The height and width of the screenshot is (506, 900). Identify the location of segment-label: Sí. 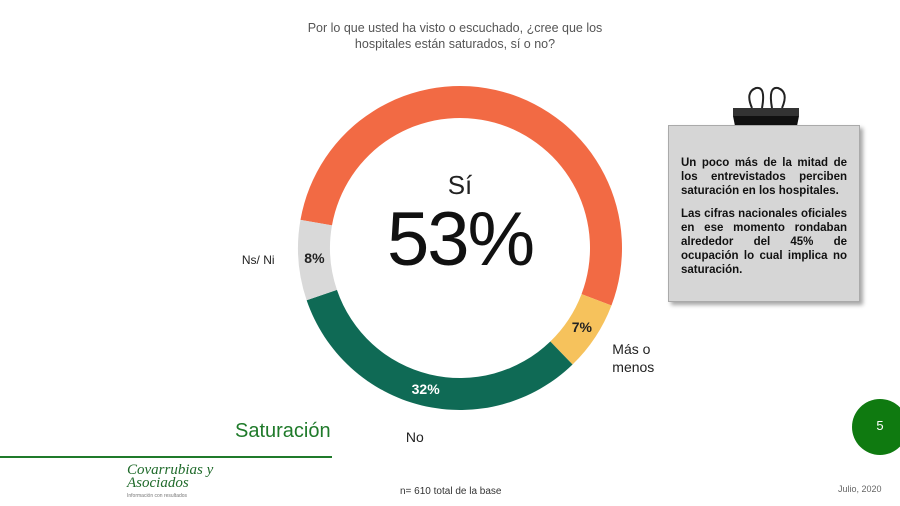
(460, 185).